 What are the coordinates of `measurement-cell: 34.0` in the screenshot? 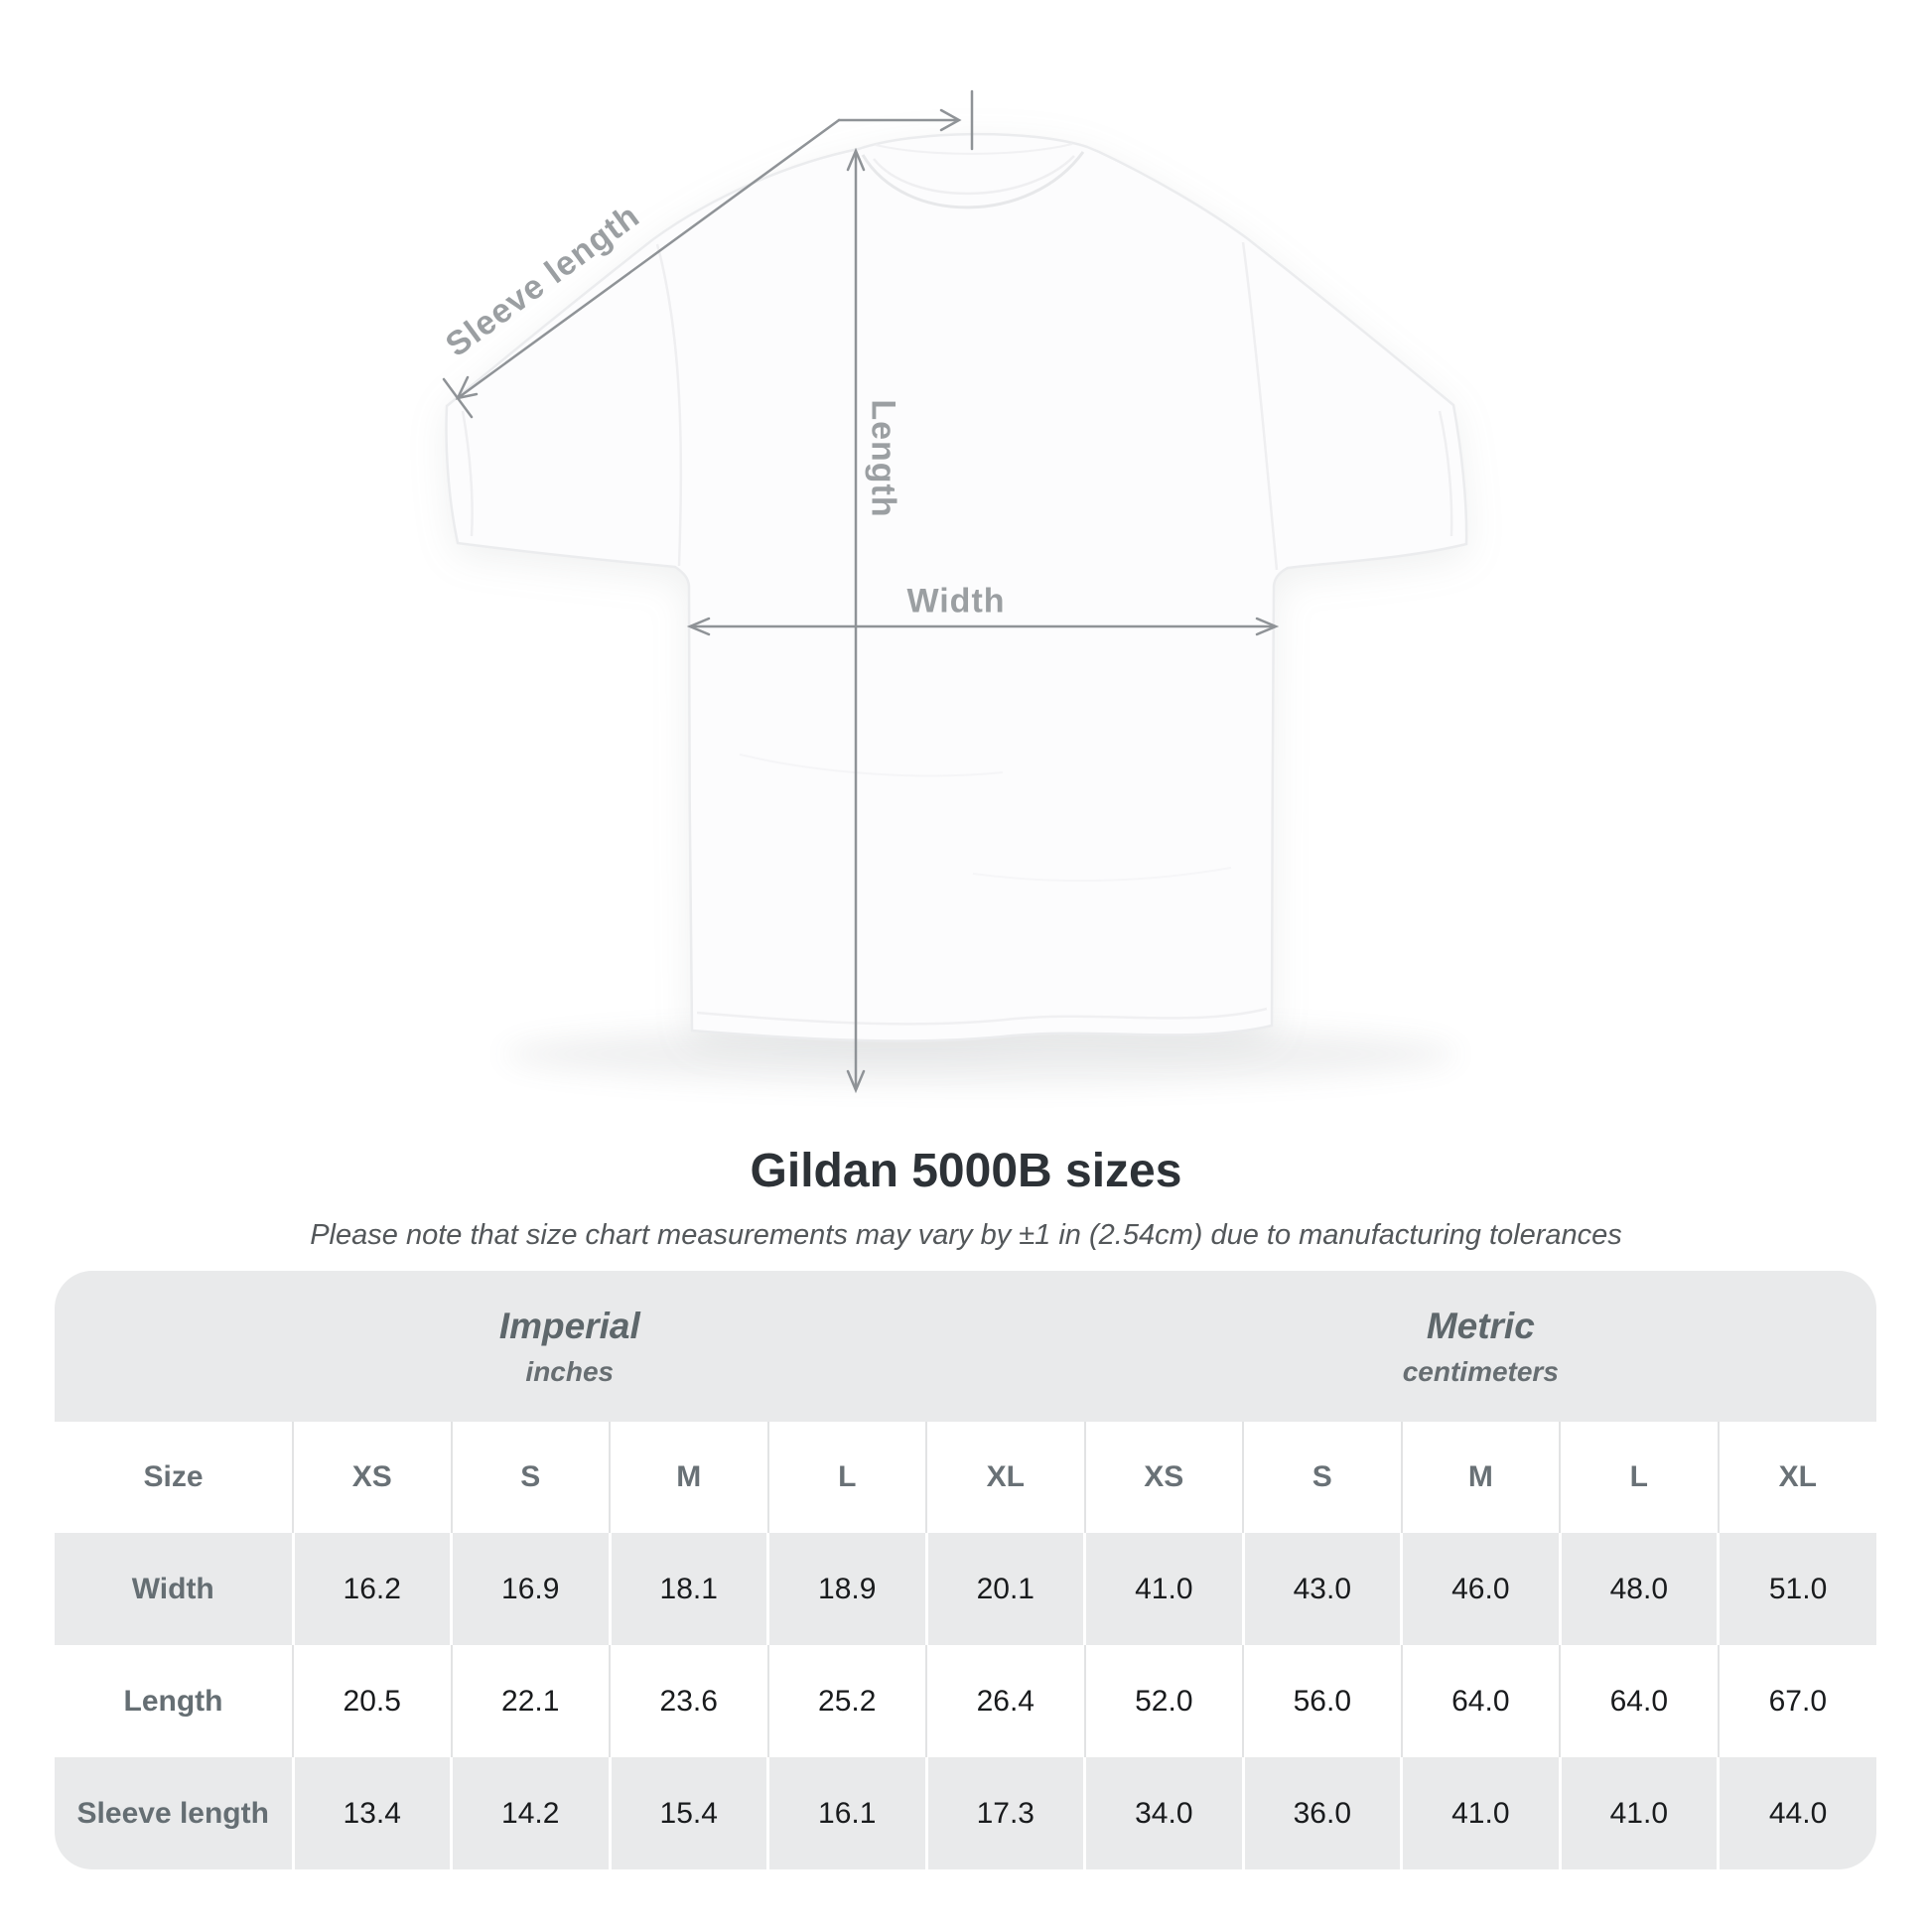 It's located at (1164, 1813).